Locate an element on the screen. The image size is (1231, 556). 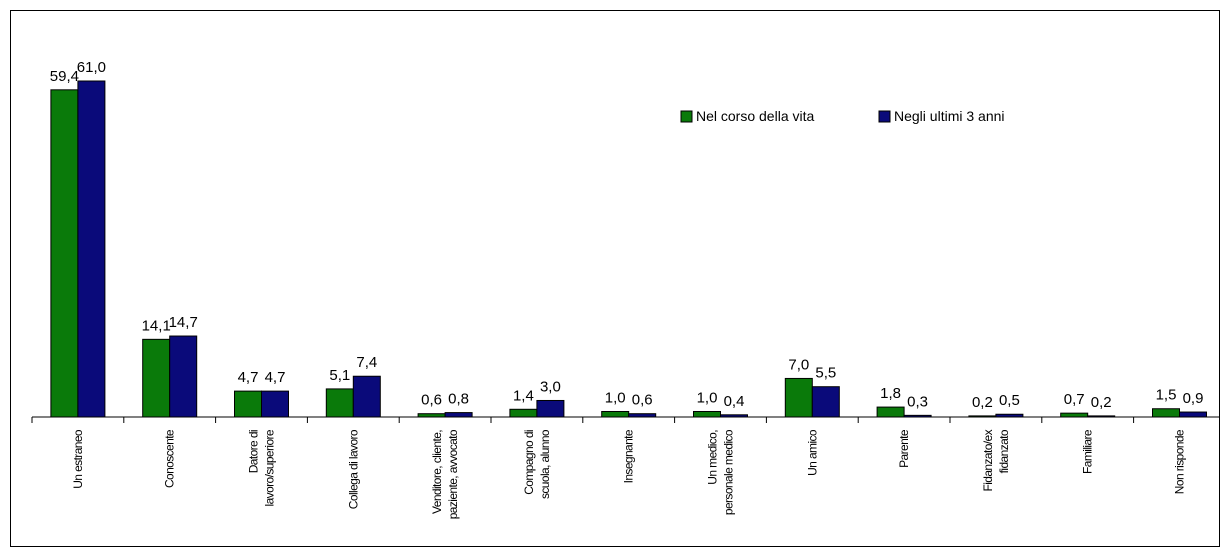
data-label-lifetime: 1,5 is located at coordinates (1166, 395).